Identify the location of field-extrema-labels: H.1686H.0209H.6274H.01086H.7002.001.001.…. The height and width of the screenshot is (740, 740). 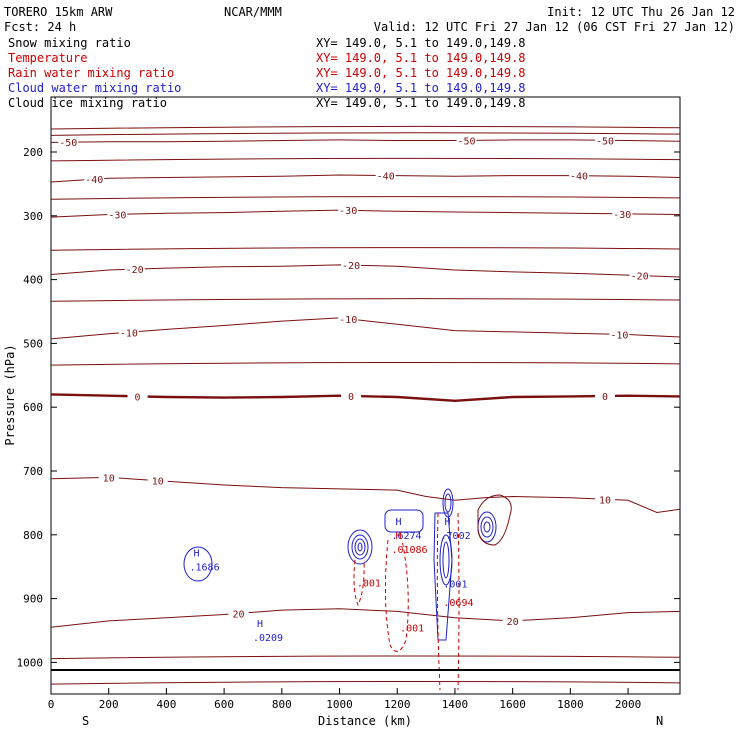
(331, 580).